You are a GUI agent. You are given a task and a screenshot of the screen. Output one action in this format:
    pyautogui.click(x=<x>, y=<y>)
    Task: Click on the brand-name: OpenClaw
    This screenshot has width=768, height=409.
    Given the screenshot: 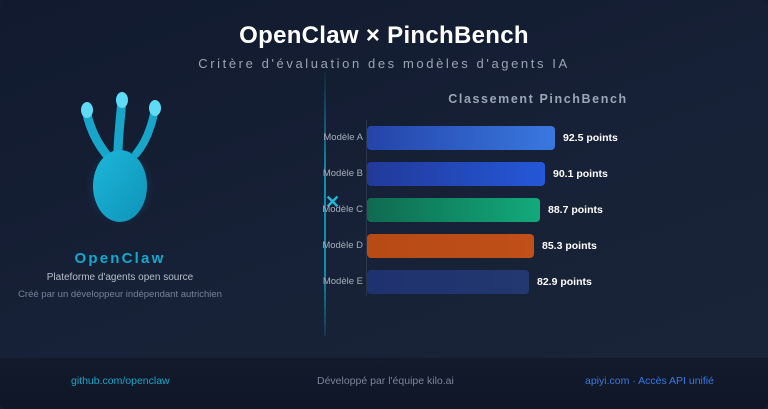 What is the action you would take?
    pyautogui.click(x=120, y=258)
    